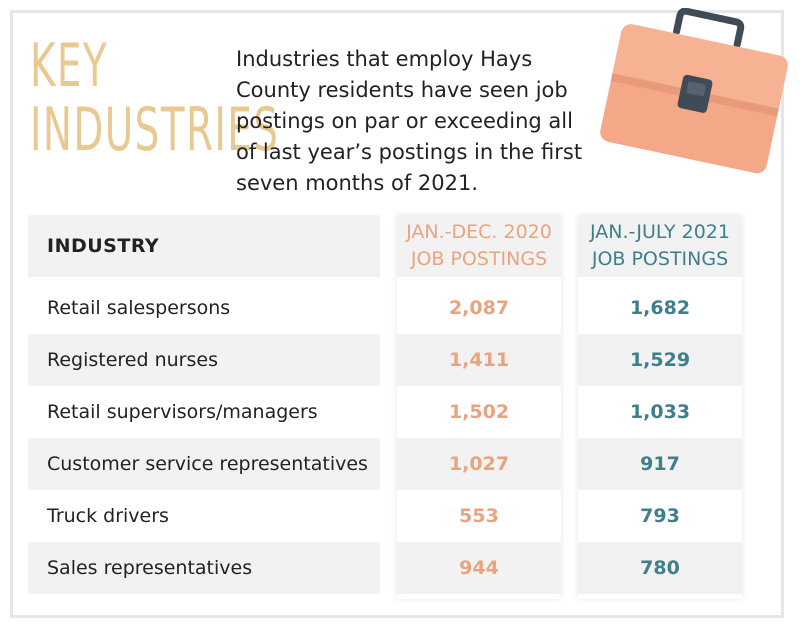 Image resolution: width=800 pixels, height=630 pixels. I want to click on column-2021-panel, so click(660, 407).